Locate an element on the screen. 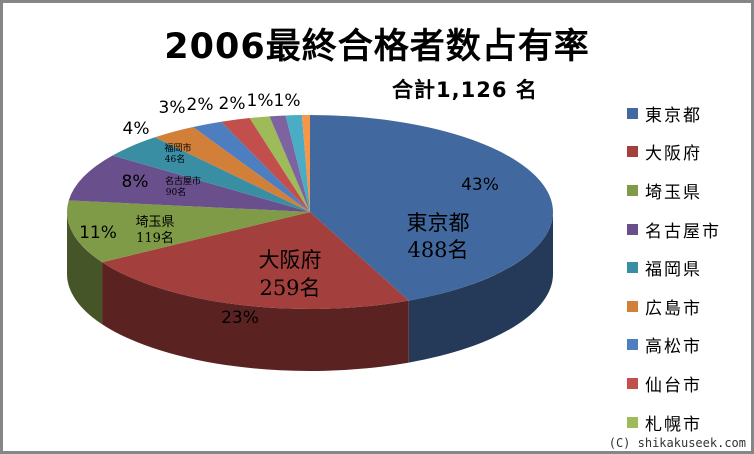 Image resolution: width=754 pixels, height=454 pixels. slice-data-label: 119名 is located at coordinates (155, 238).